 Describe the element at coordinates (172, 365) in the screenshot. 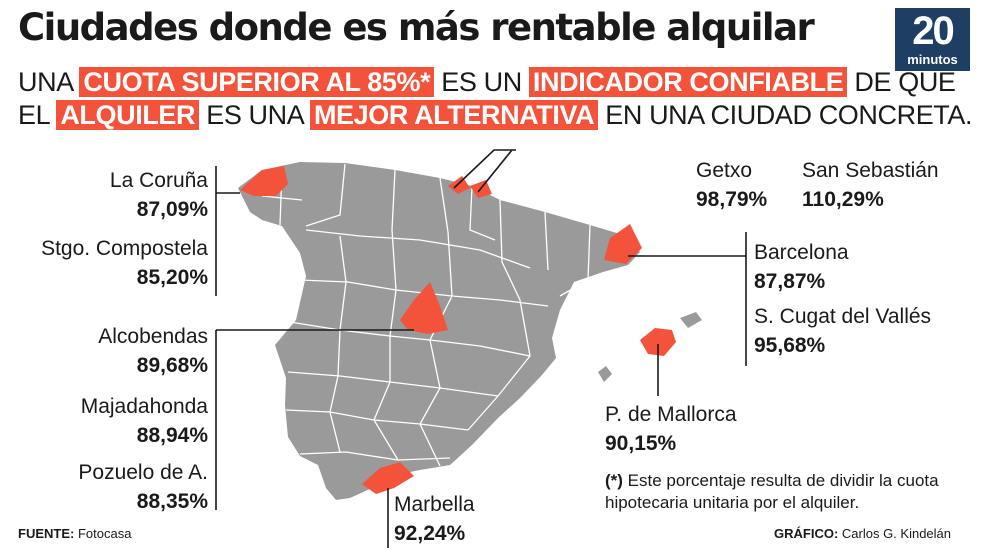

I see `city-percentage: 89,68%` at that location.